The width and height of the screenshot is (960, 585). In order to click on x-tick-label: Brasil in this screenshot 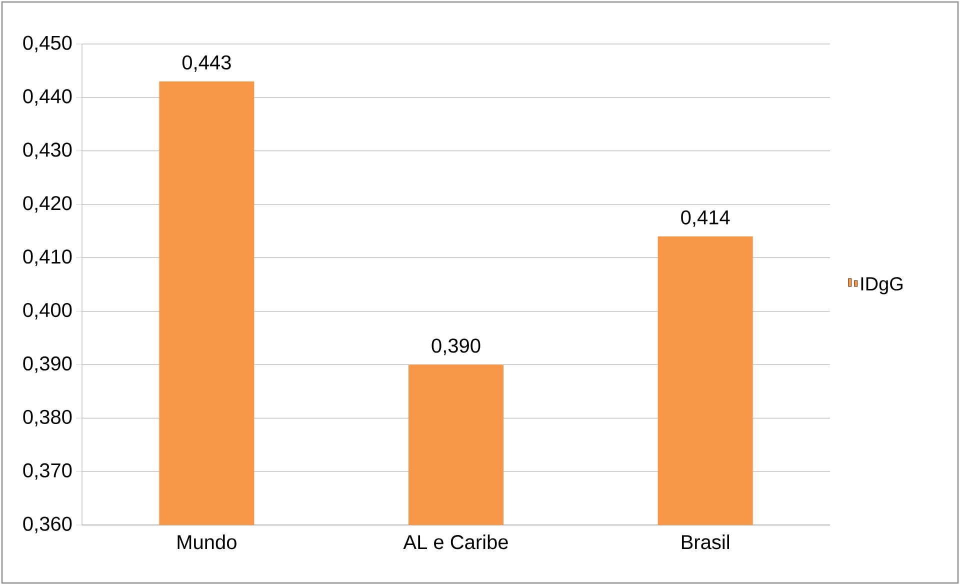, I will do `click(705, 542)`.